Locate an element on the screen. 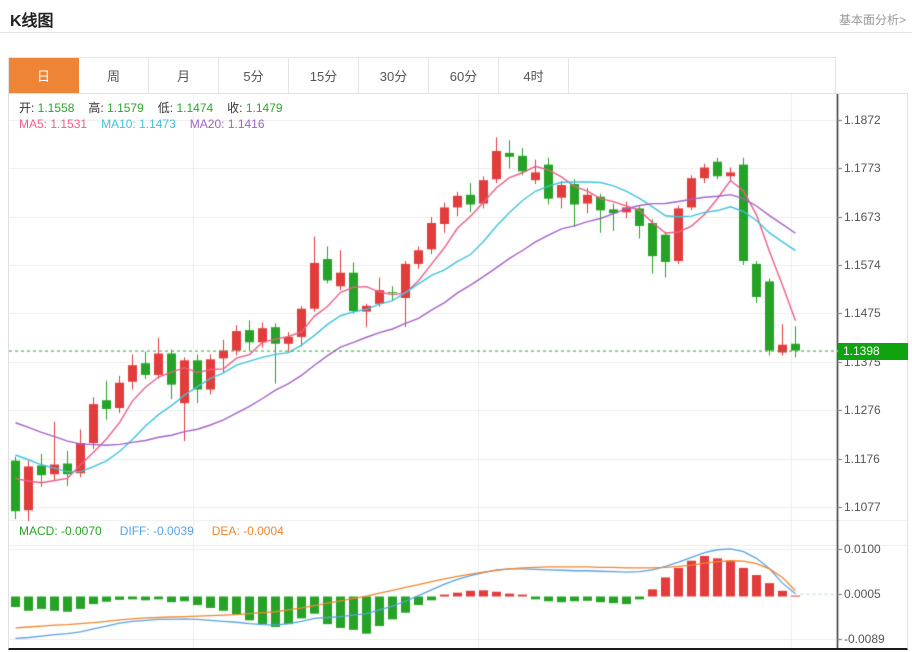  main-axis-tick-8: 1.1077 is located at coordinates (862, 506).